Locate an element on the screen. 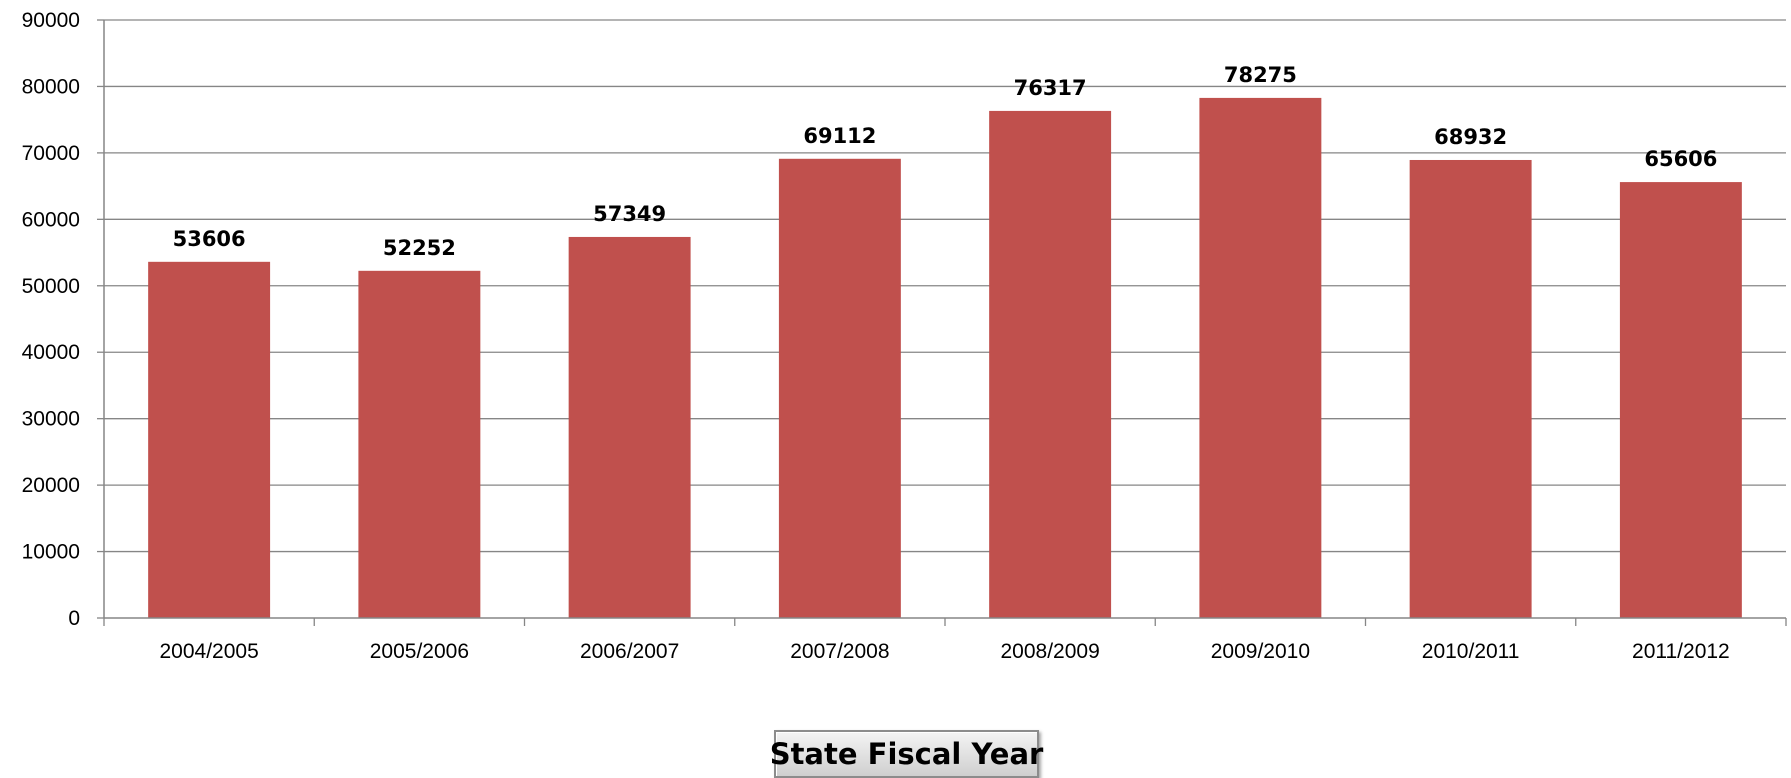  y-tick-label: 40000 is located at coordinates (51, 352).